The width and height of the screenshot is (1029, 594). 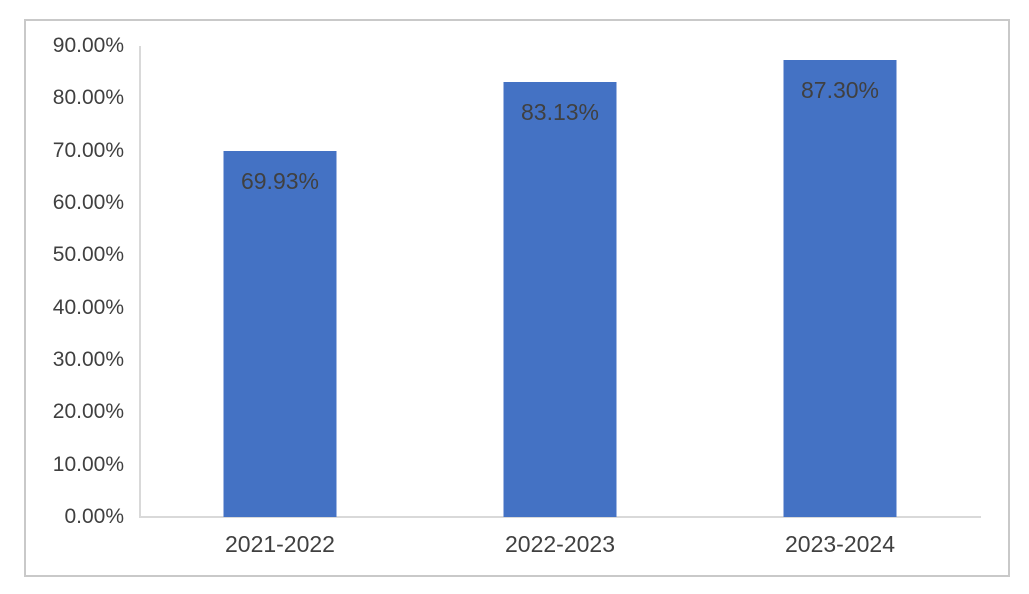 I want to click on x-axis-category-label: 2023-2024, so click(x=840, y=544).